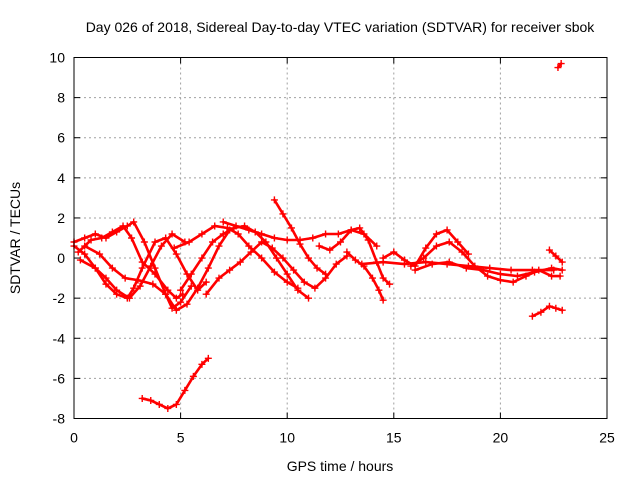 The image size is (640, 480). What do you see at coordinates (394, 438) in the screenshot?
I see `x-tick-label: 15` at bounding box center [394, 438].